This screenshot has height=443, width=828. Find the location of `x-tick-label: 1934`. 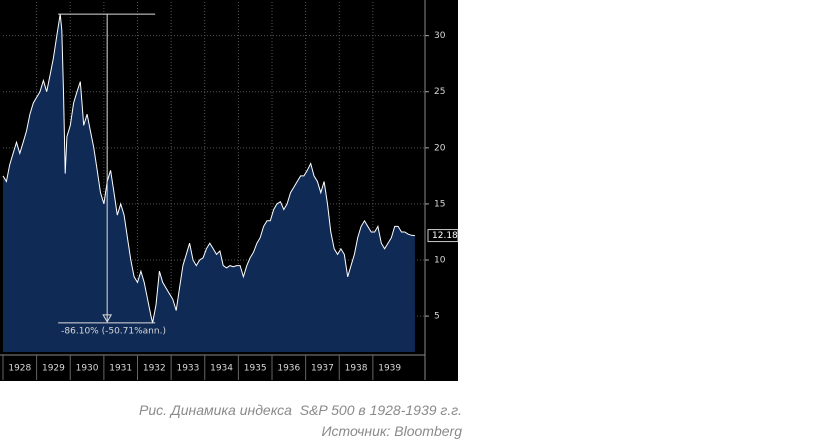

x-tick-label: 1934 is located at coordinates (221, 369).